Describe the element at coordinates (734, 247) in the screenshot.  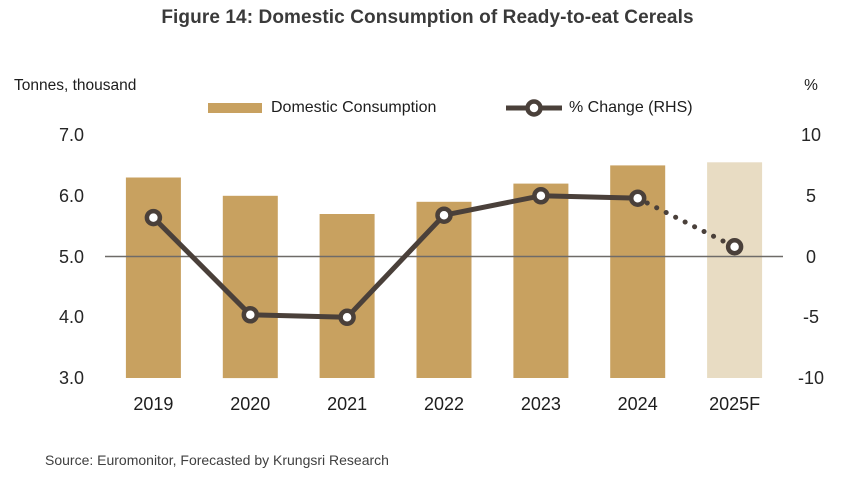
I see `marker-2025F` at that location.